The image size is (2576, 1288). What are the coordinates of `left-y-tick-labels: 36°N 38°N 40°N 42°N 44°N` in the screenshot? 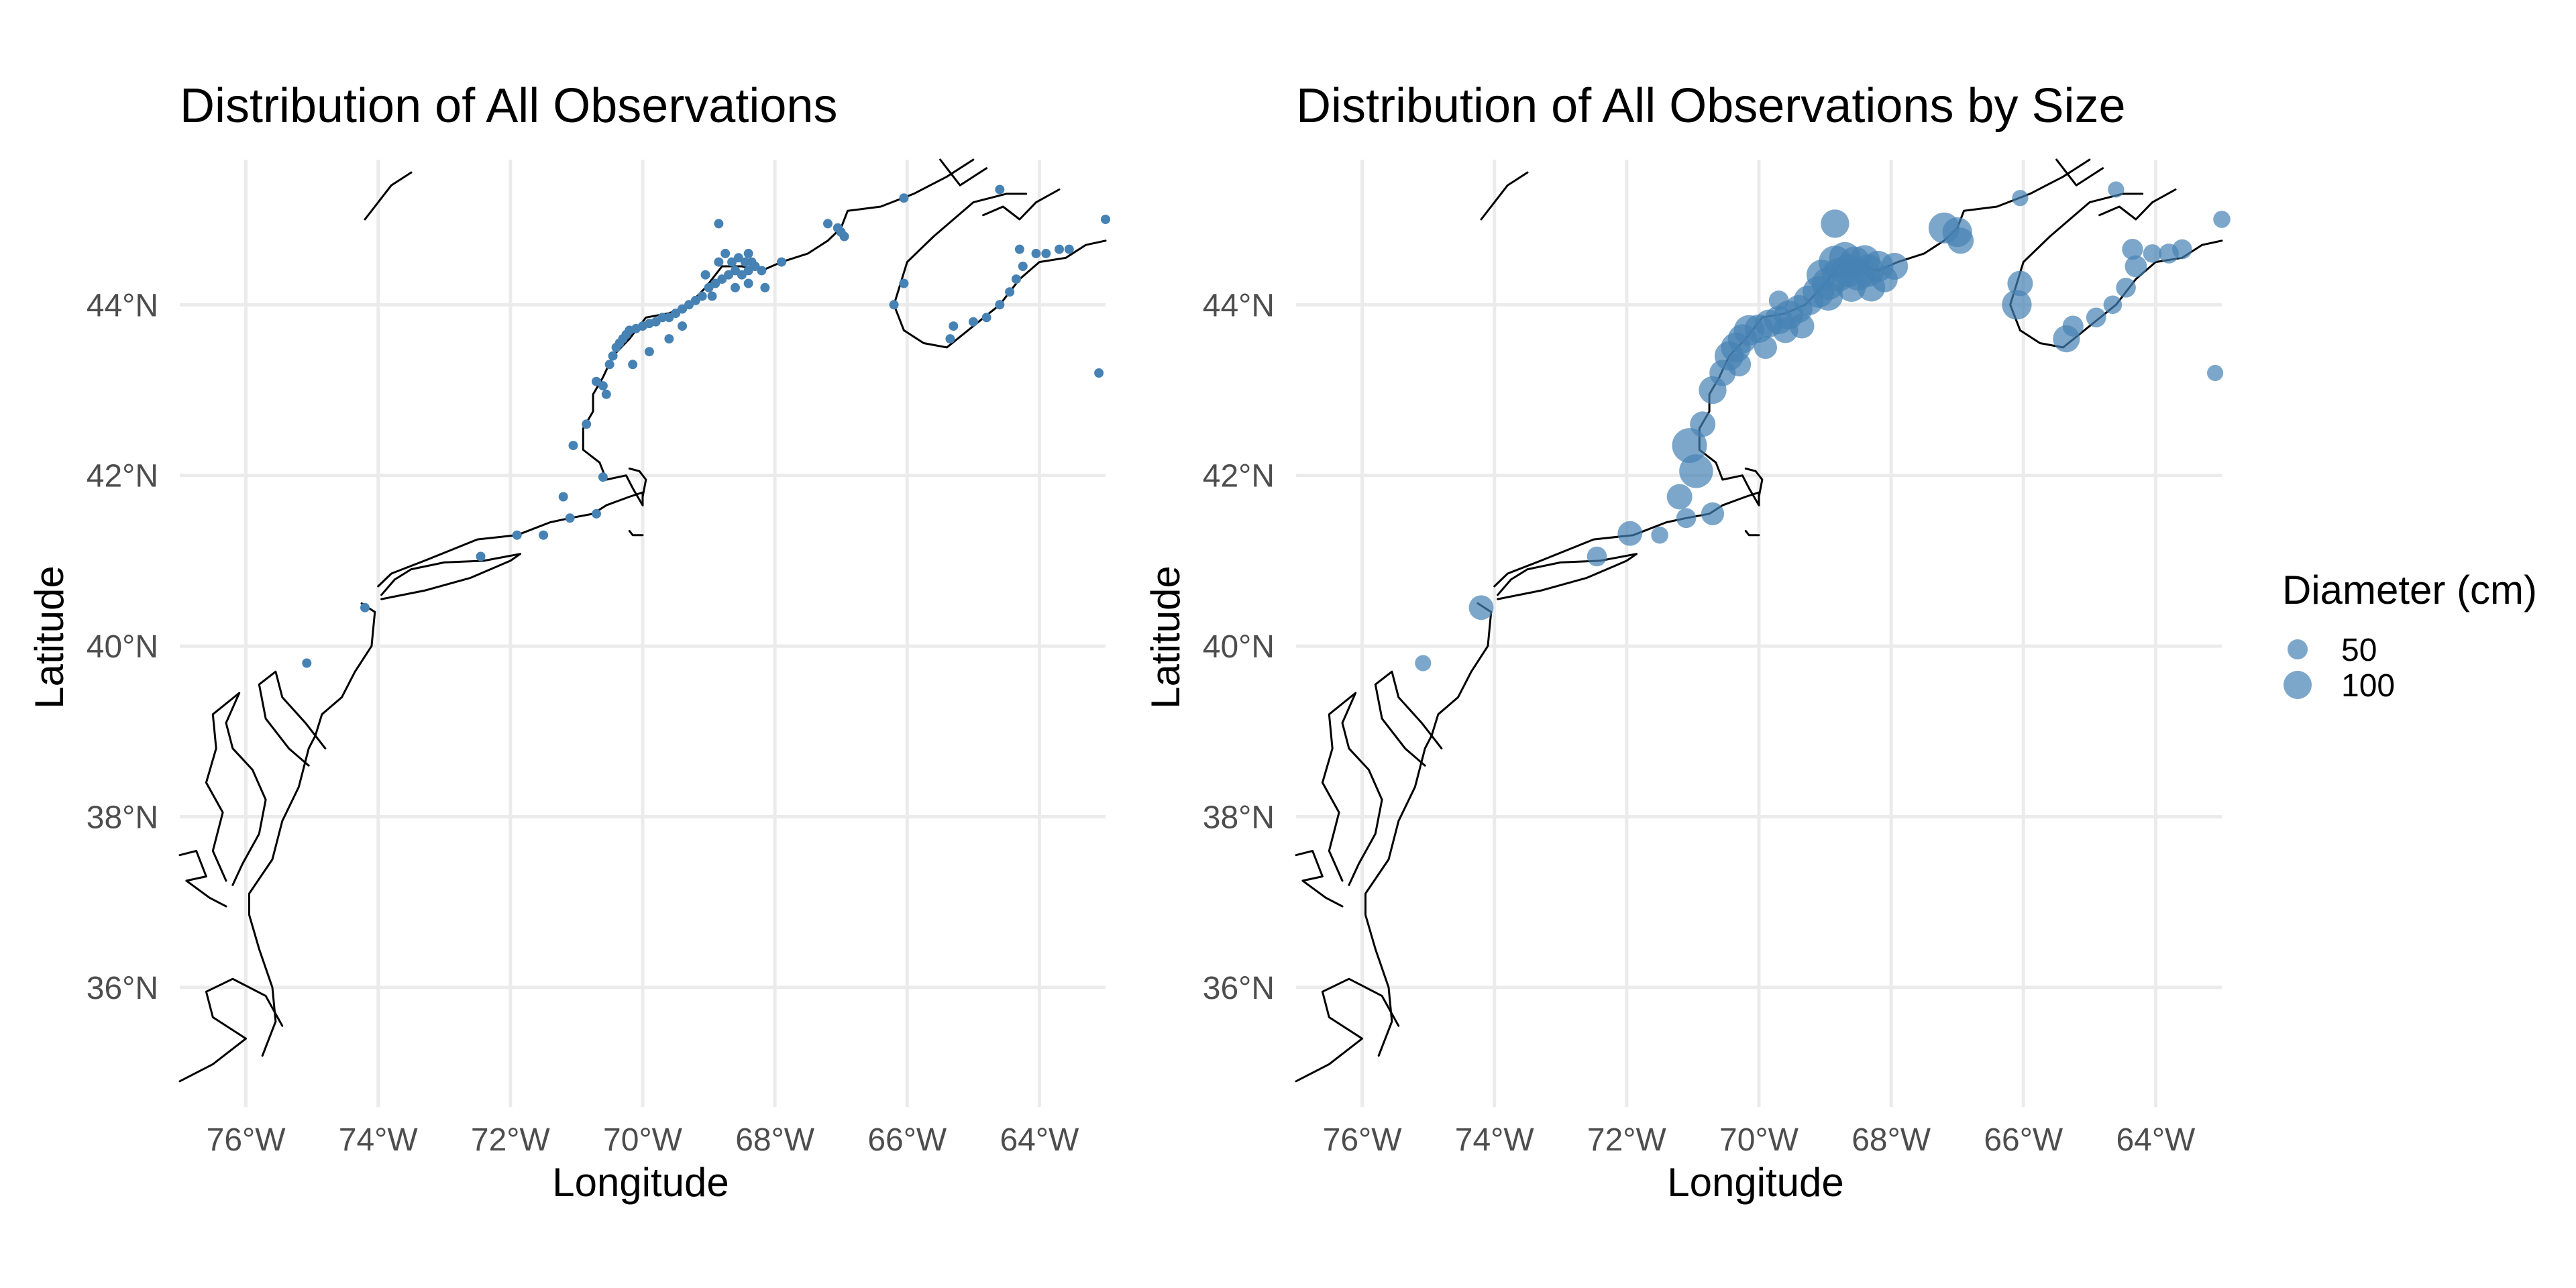 It's located at (122, 647).